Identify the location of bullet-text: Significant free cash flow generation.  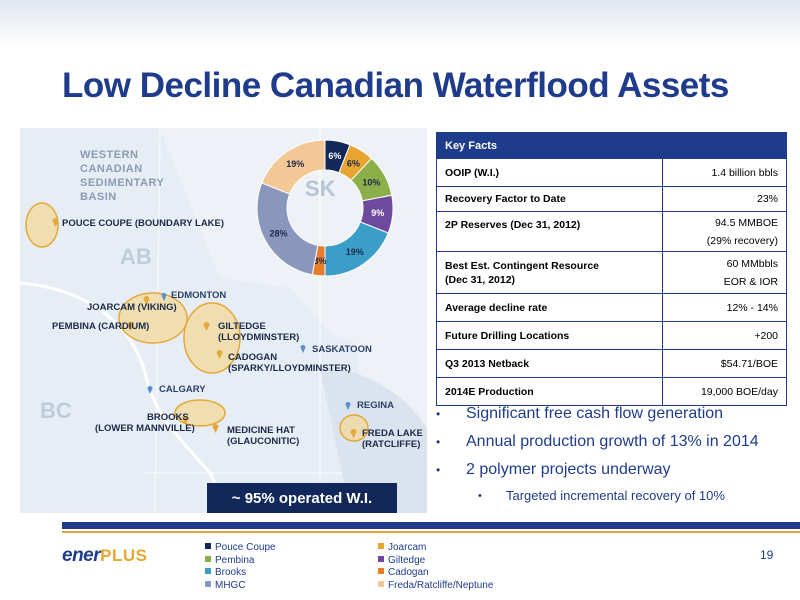
(595, 413).